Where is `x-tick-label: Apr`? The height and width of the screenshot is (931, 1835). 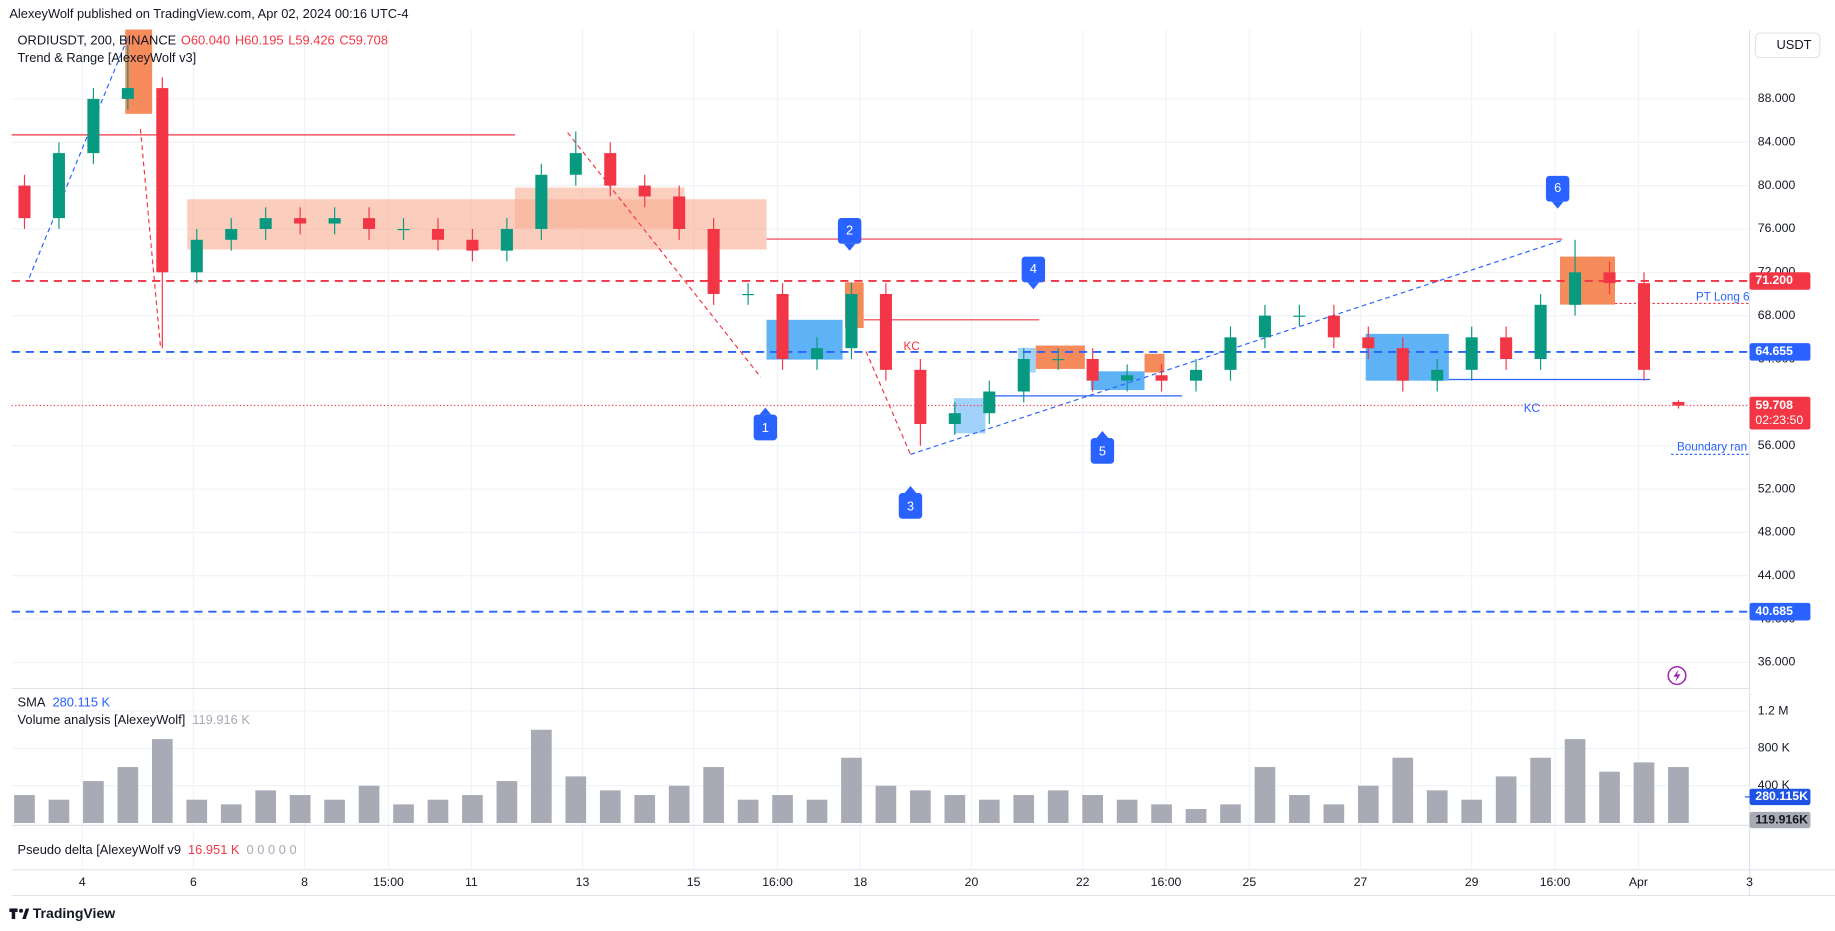 x-tick-label: Apr is located at coordinates (1638, 882).